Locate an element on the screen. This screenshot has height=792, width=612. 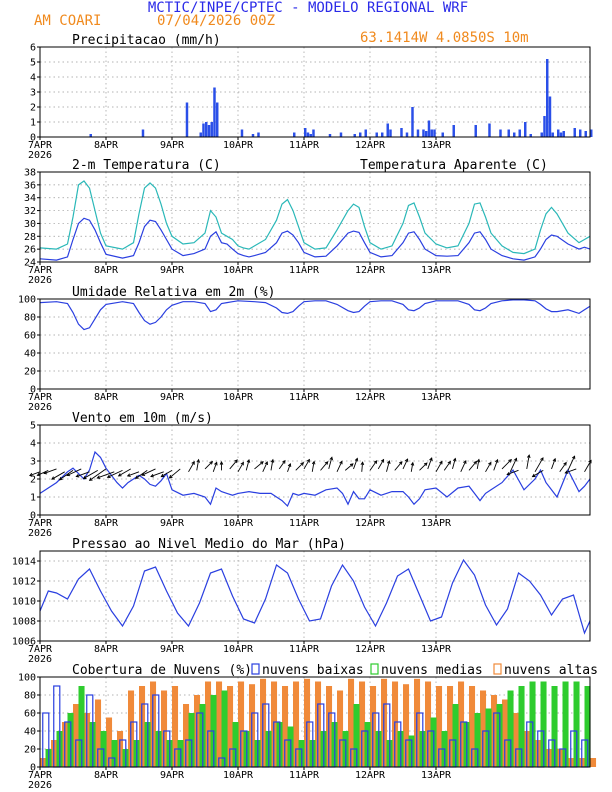
y-tick-label: 1008 is located at coordinates (24, 622).